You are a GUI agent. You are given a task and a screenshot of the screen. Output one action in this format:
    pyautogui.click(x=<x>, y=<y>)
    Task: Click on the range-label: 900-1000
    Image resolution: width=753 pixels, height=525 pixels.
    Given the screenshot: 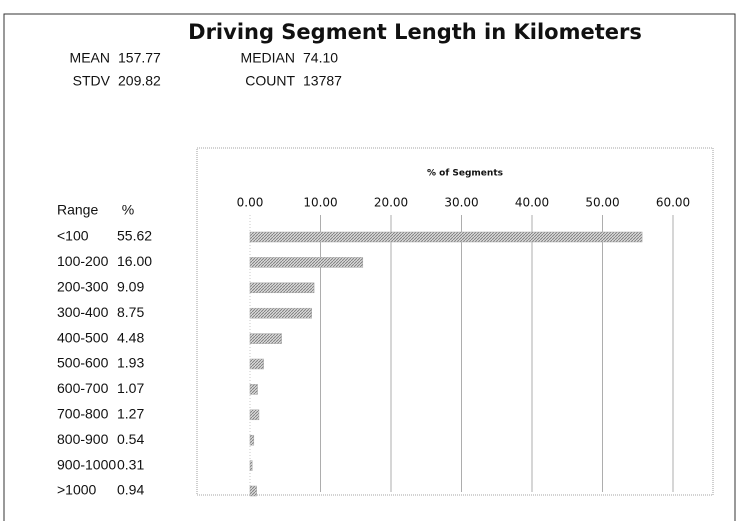 What is the action you would take?
    pyautogui.click(x=86, y=464)
    